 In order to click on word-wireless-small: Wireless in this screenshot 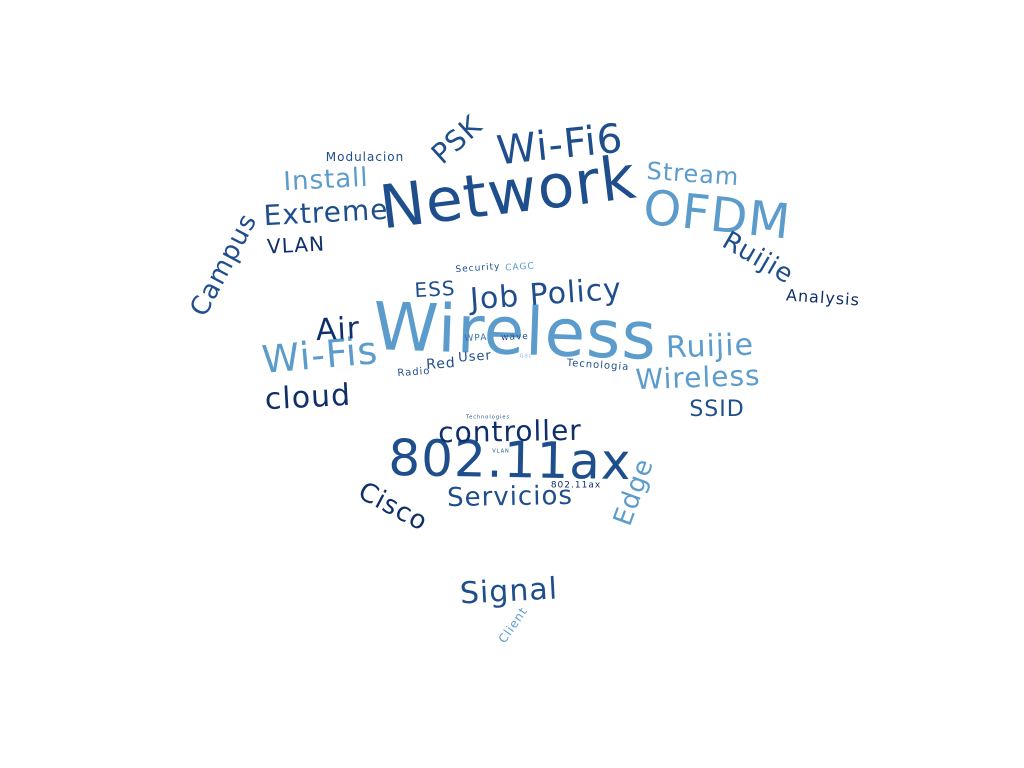, I will do `click(698, 377)`.